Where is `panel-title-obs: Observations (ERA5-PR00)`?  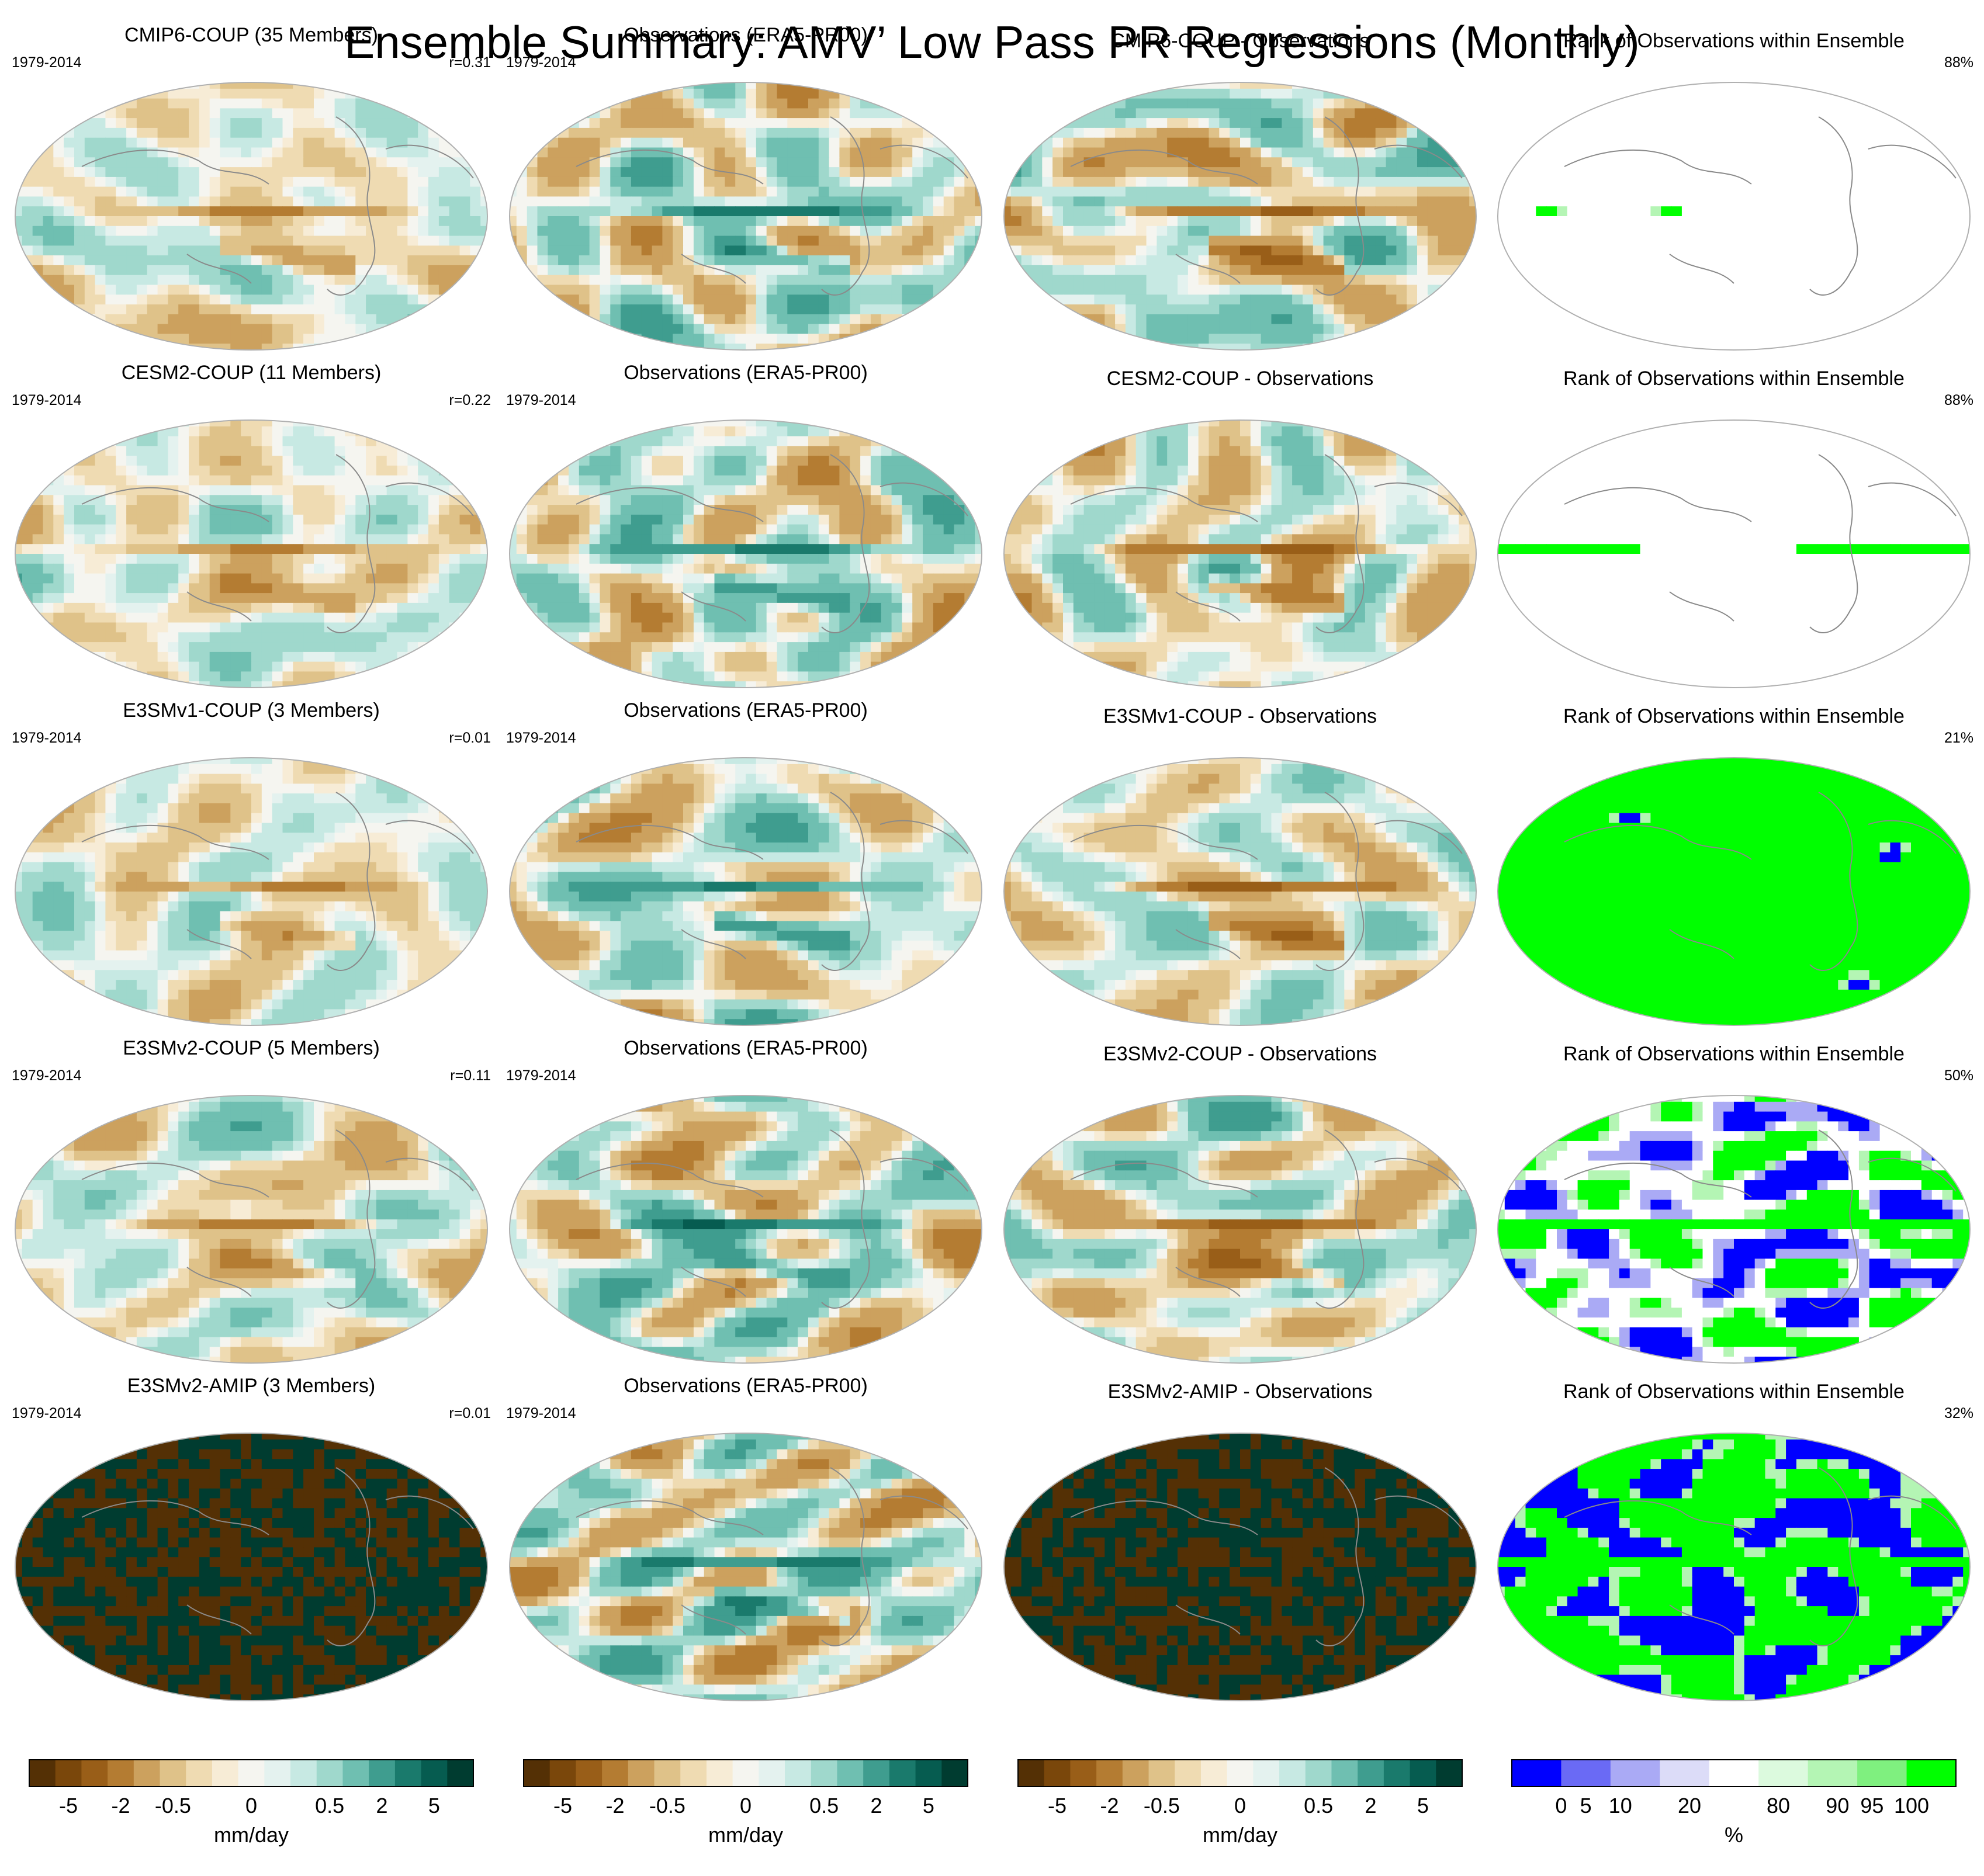 panel-title-obs: Observations (ERA5-PR00) is located at coordinates (746, 1386).